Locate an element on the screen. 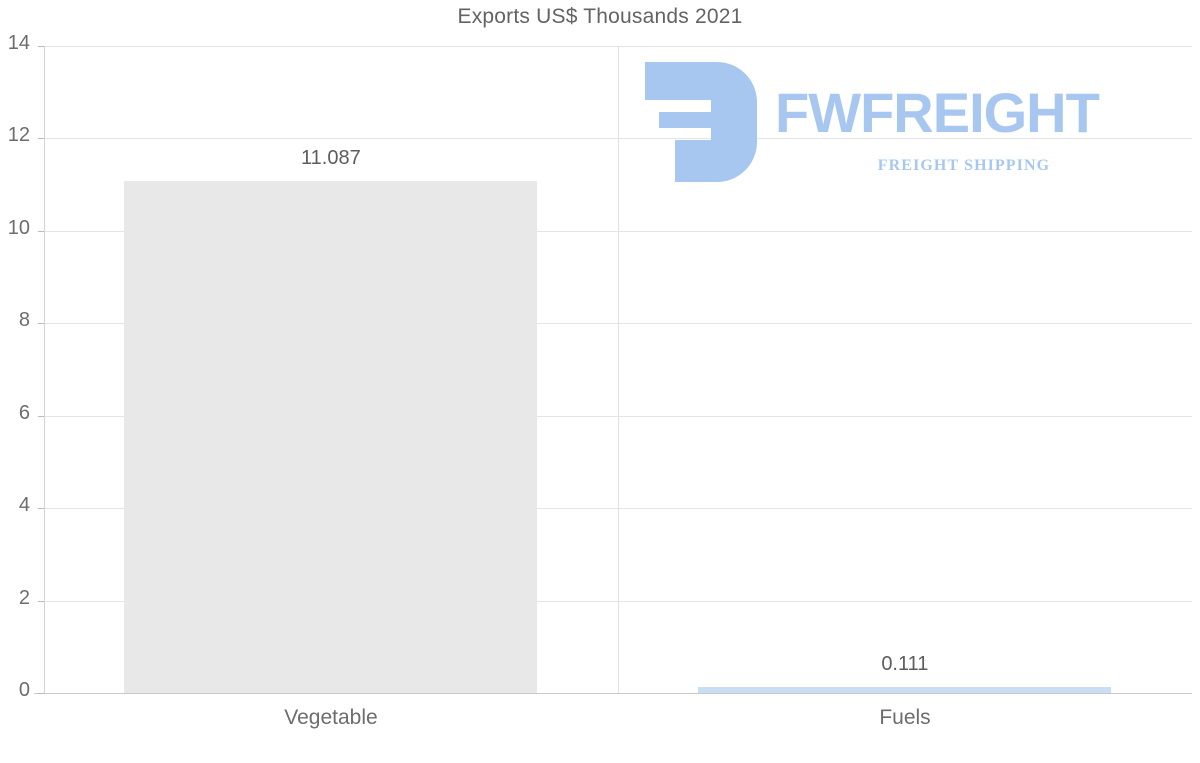  gridline-vertical is located at coordinates (618, 369).